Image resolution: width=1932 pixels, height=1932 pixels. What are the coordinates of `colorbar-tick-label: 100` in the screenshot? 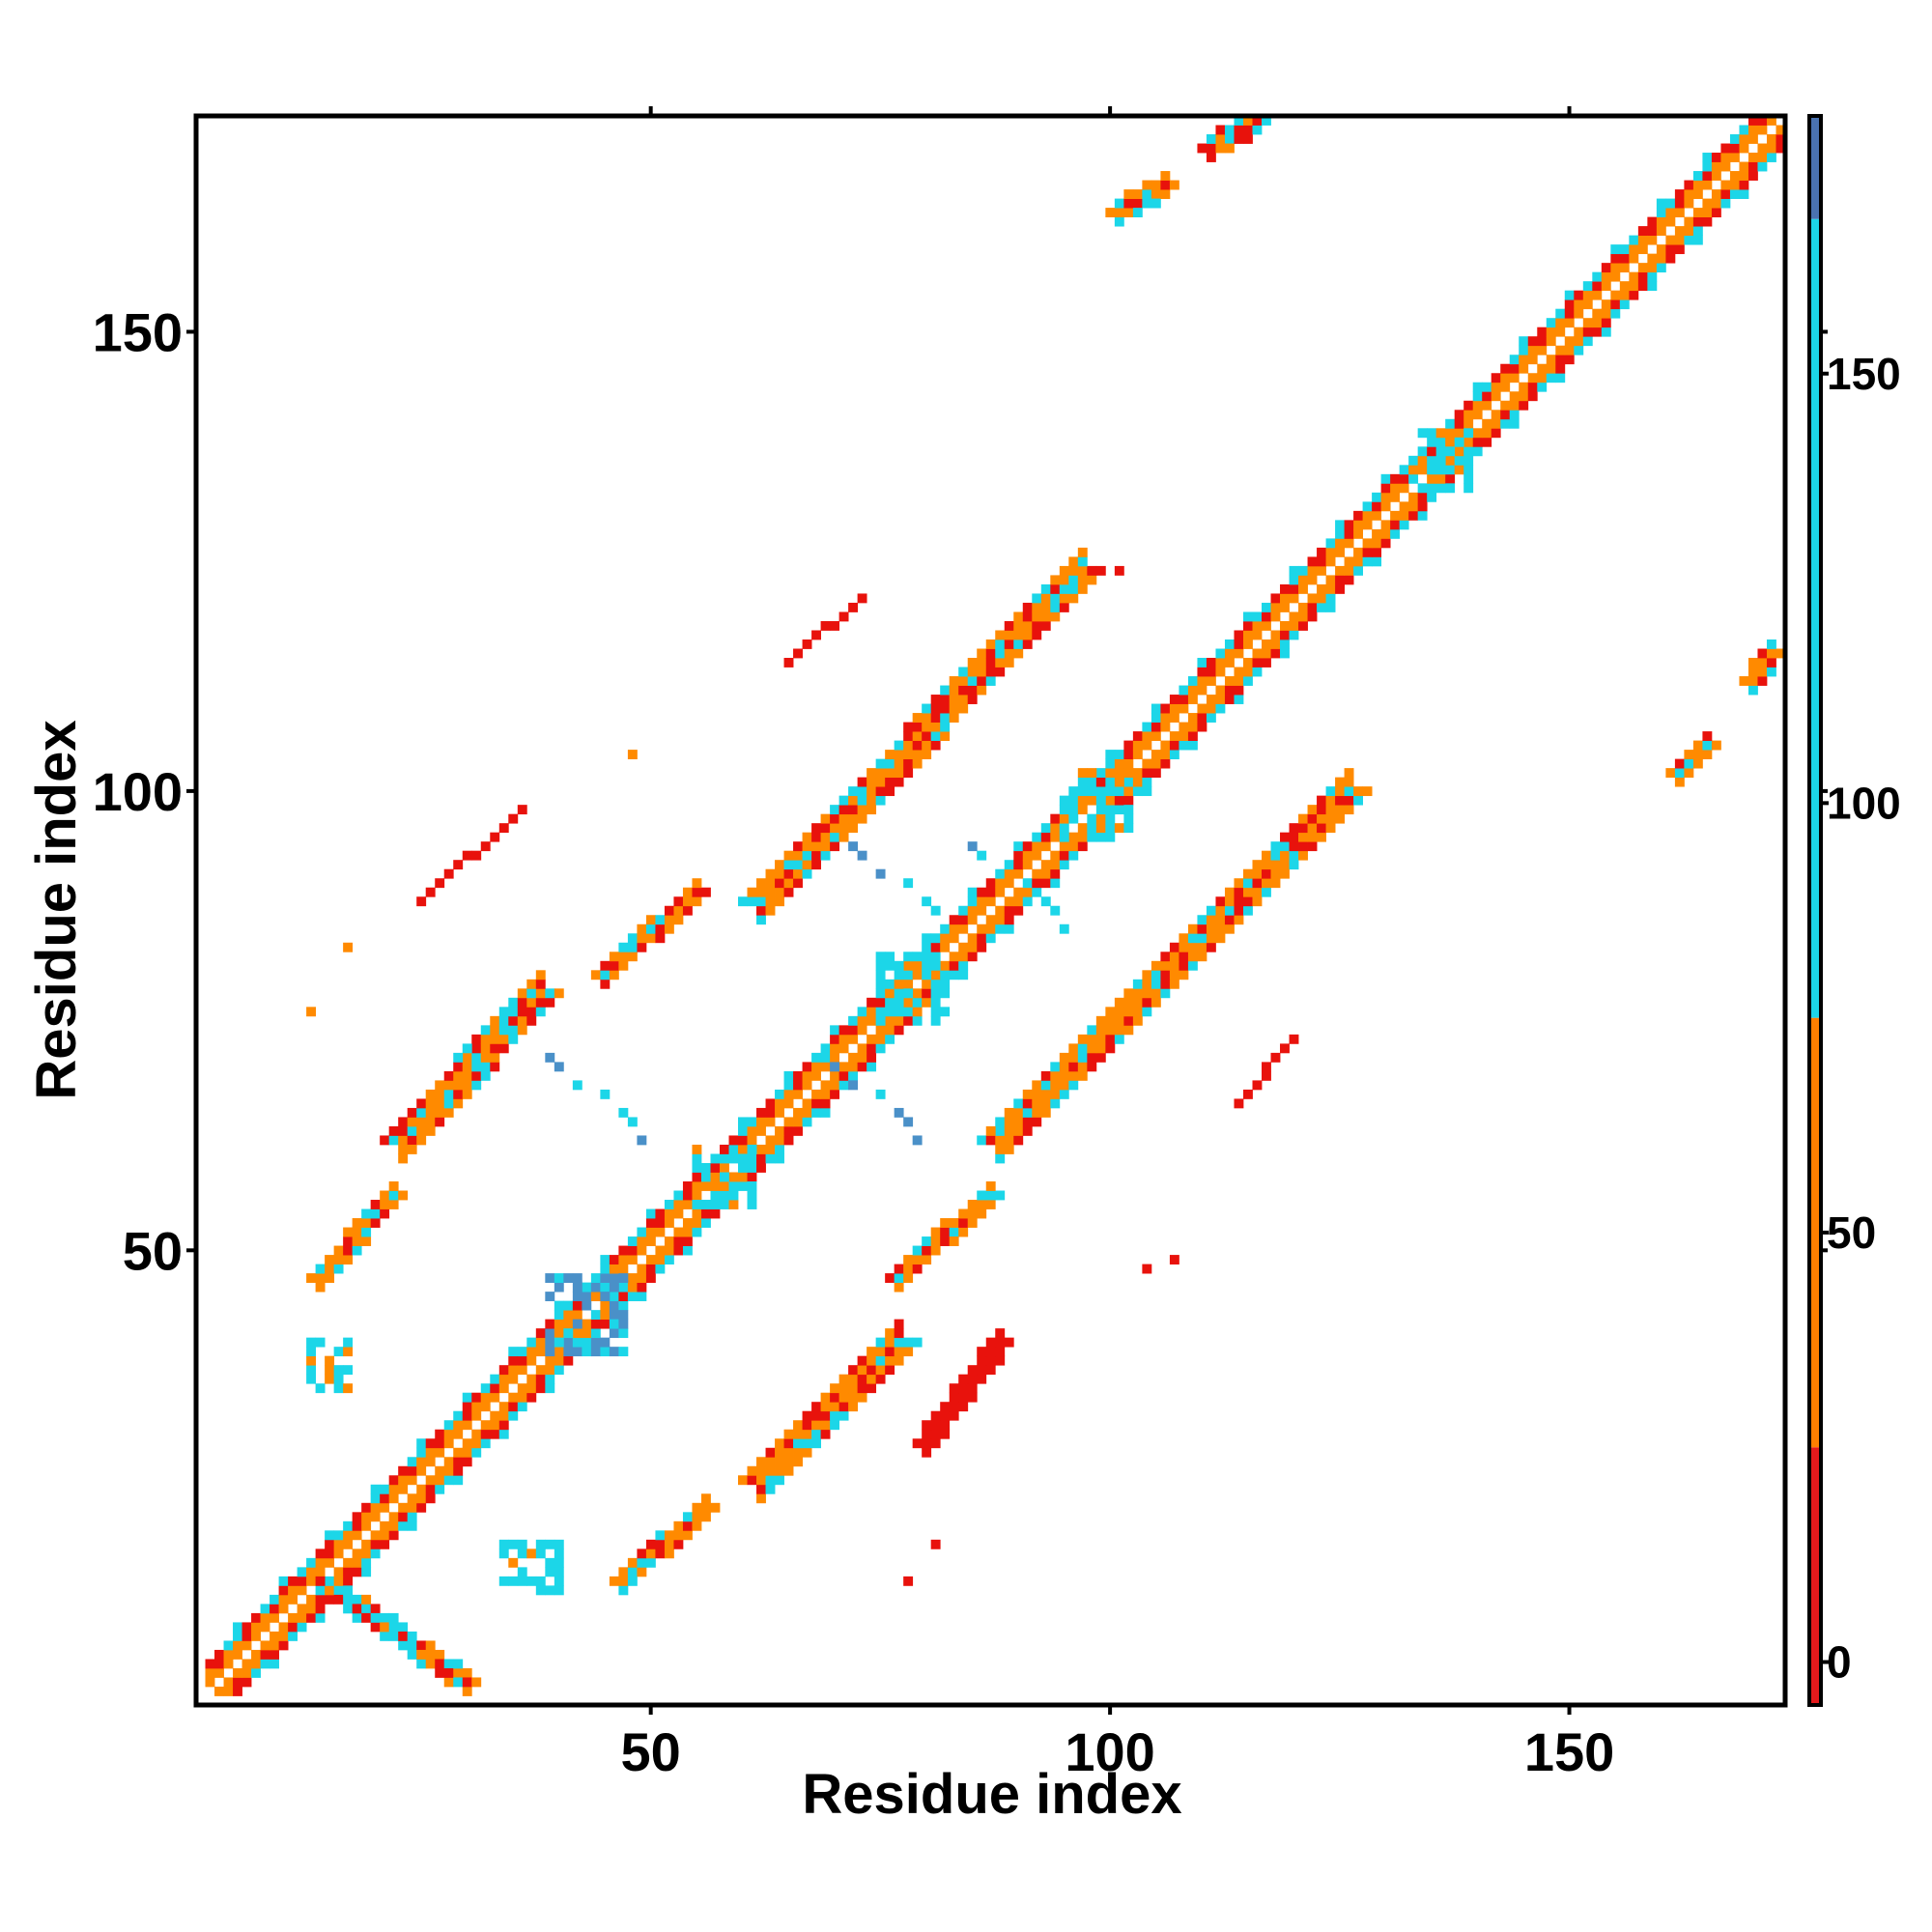 It's located at (1864, 803).